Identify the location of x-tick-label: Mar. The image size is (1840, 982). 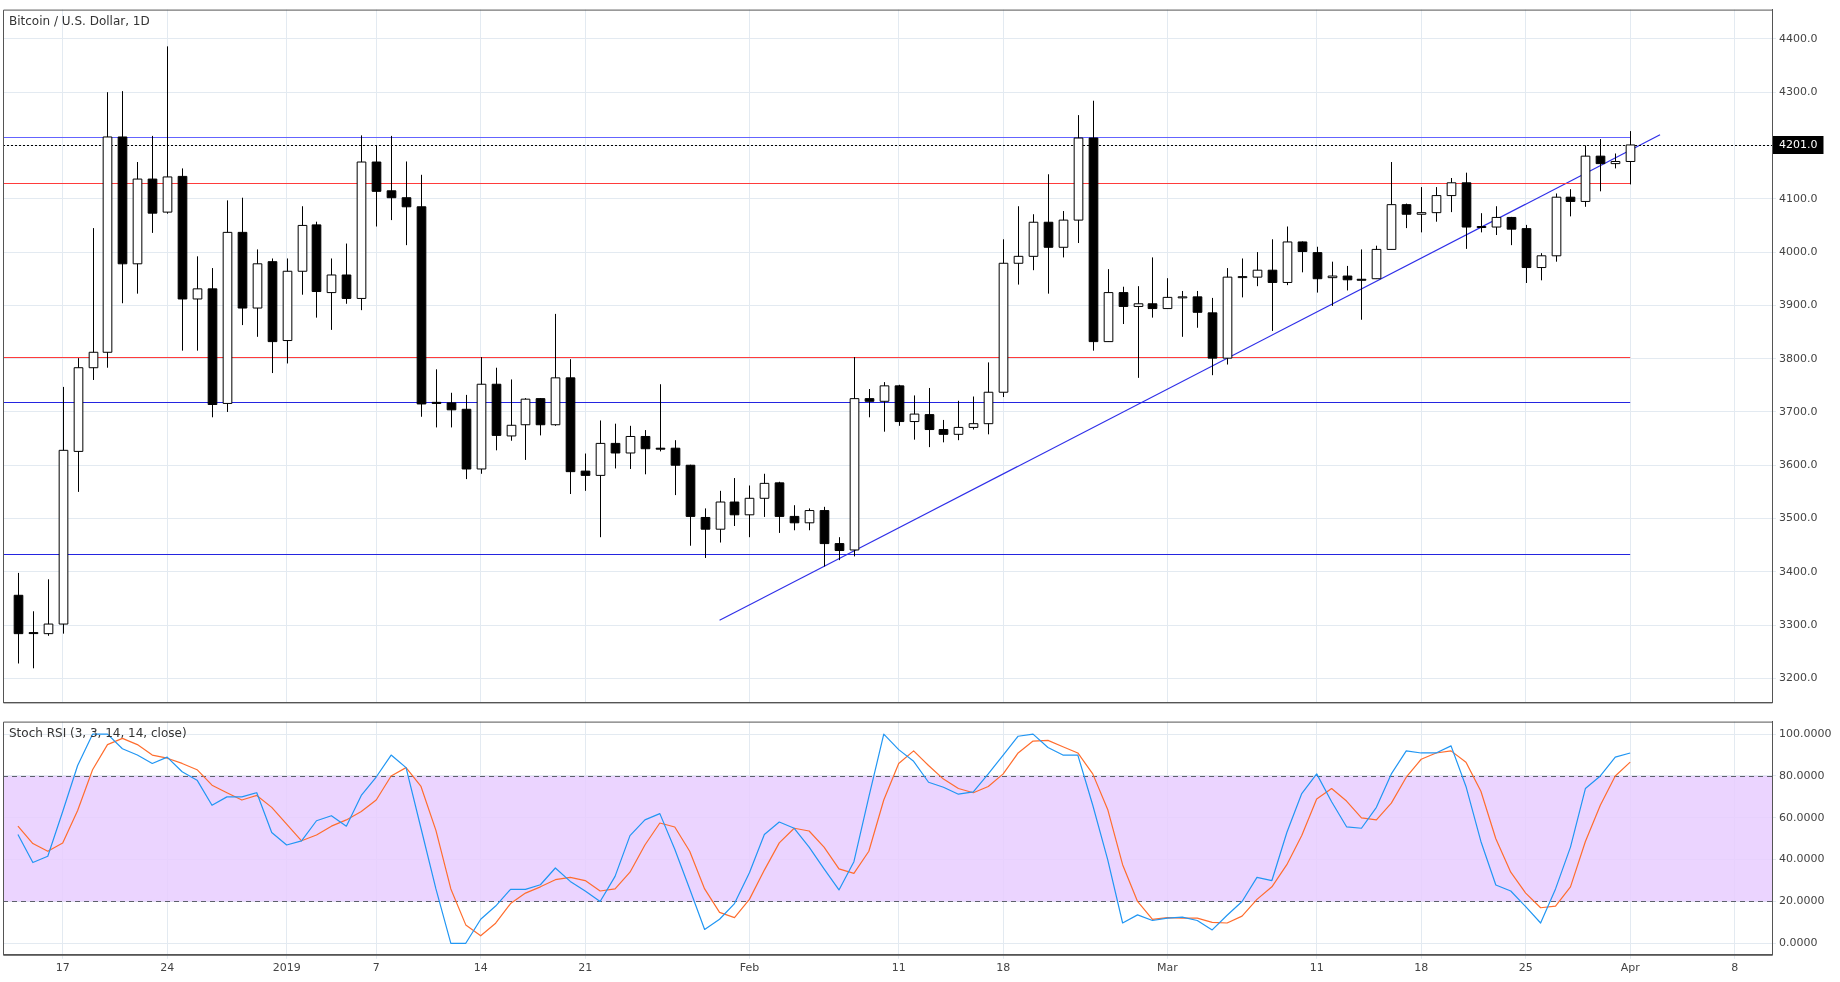
(1168, 968).